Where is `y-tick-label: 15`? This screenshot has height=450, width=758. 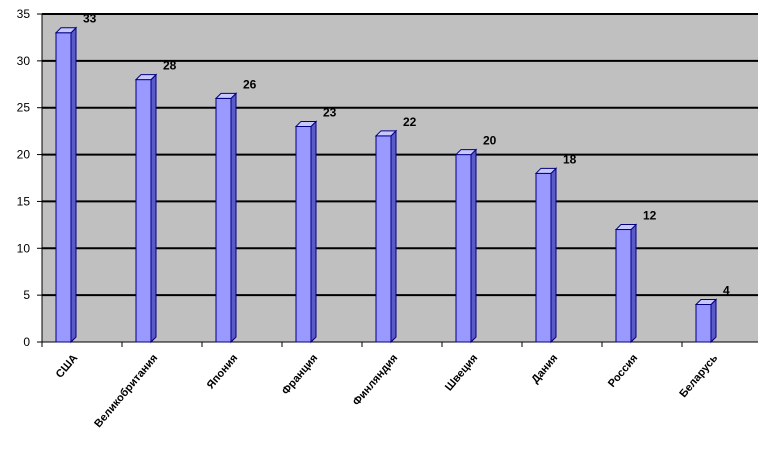
y-tick-label: 15 is located at coordinates (24, 201).